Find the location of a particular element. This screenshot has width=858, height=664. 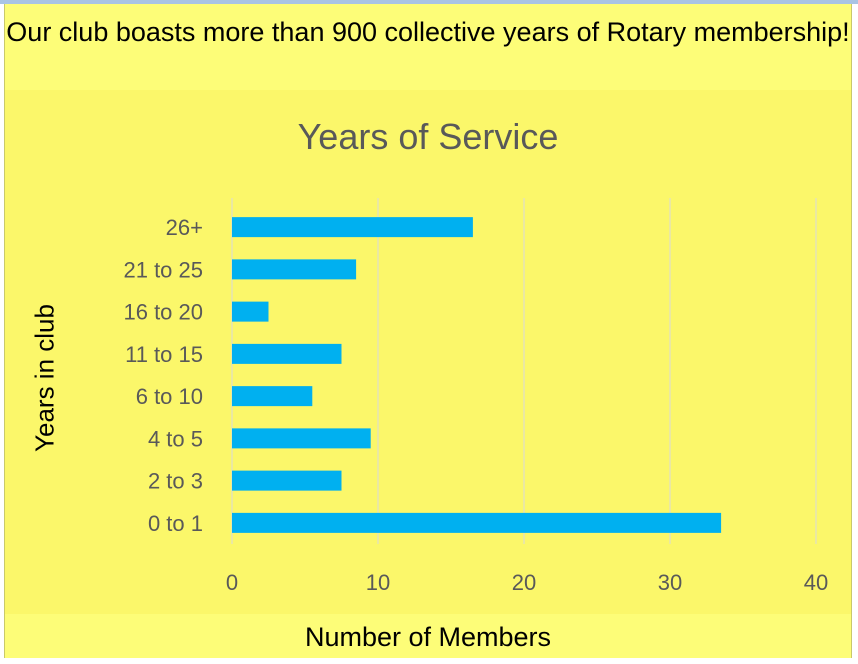

top-border-line is located at coordinates (429, 2).